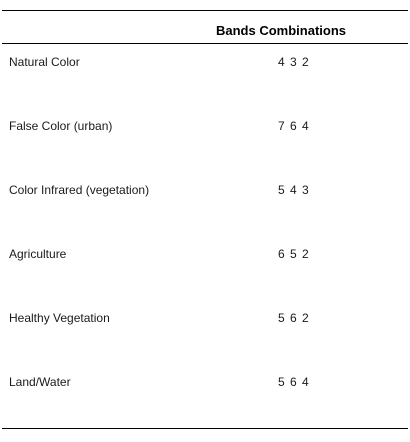 The height and width of the screenshot is (442, 410). What do you see at coordinates (205, 321) in the screenshot?
I see `table-row: Healthy Vegetation 5 6 2` at bounding box center [205, 321].